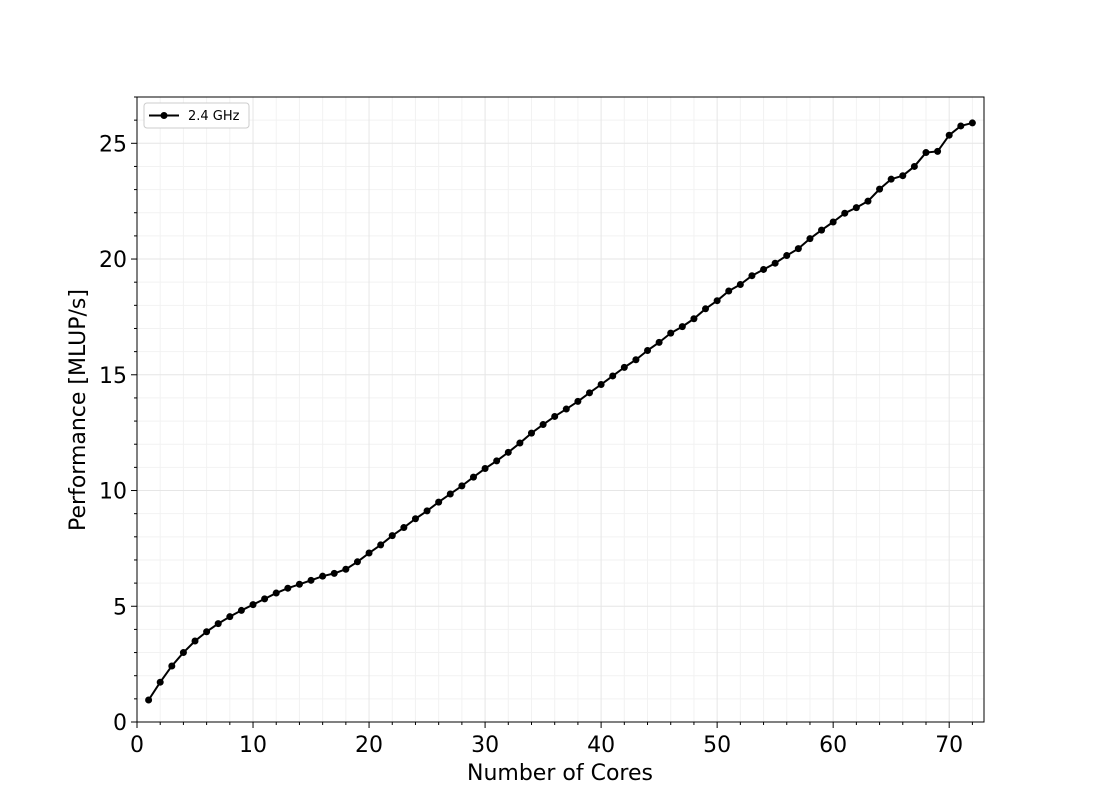 The height and width of the screenshot is (811, 1093). I want to click on x-tick-label: 40, so click(601, 745).